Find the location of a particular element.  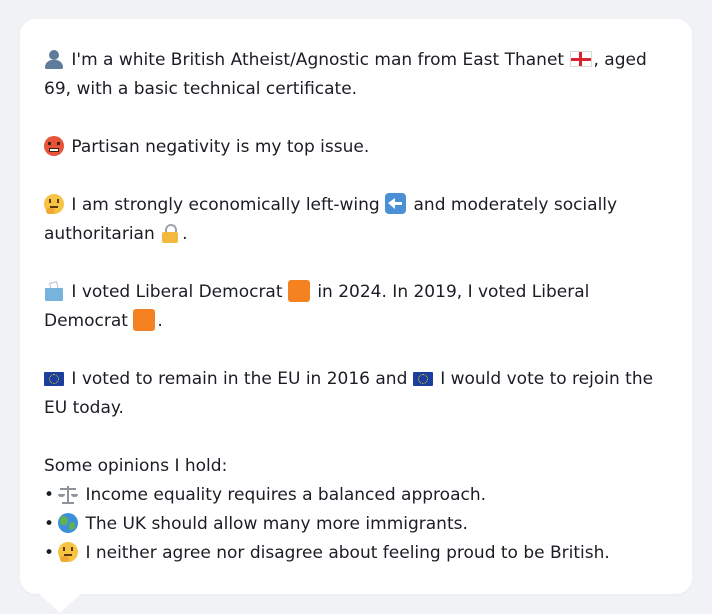

vote-period: . is located at coordinates (160, 321).